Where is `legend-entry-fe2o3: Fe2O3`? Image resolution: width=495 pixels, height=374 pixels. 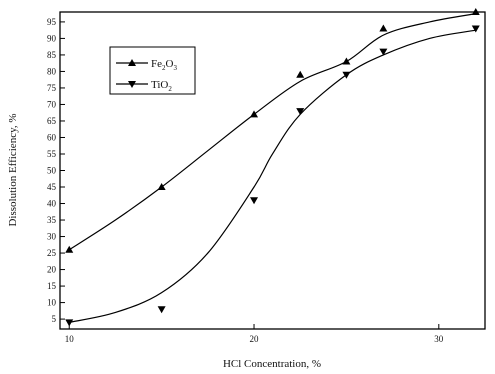 legend-entry-fe2o3: Fe2O3 is located at coordinates (146, 65).